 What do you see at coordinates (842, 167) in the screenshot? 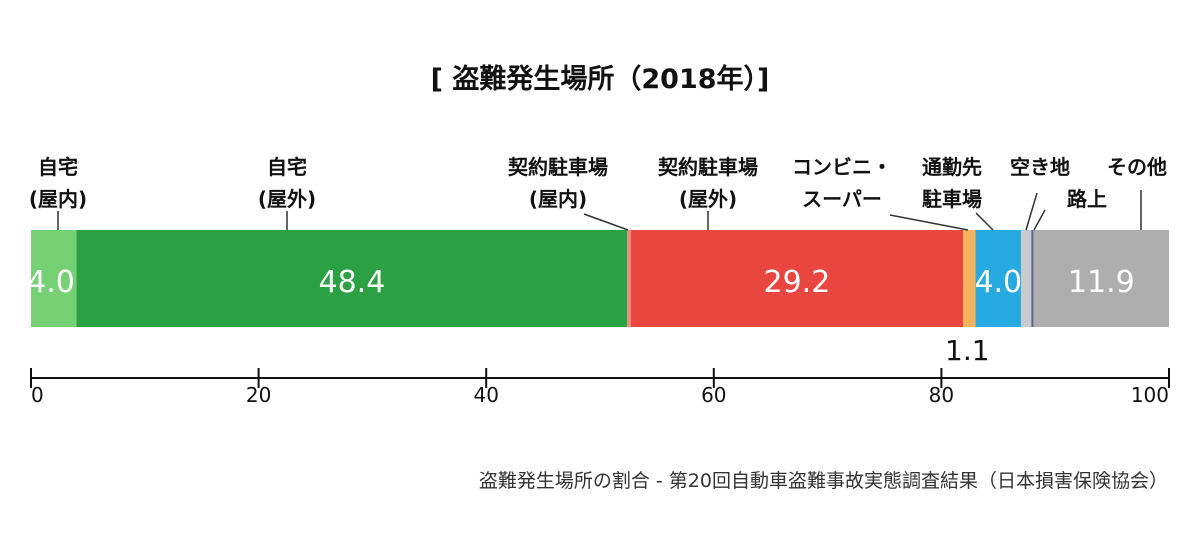
I see `category-label: コンビニ・` at bounding box center [842, 167].